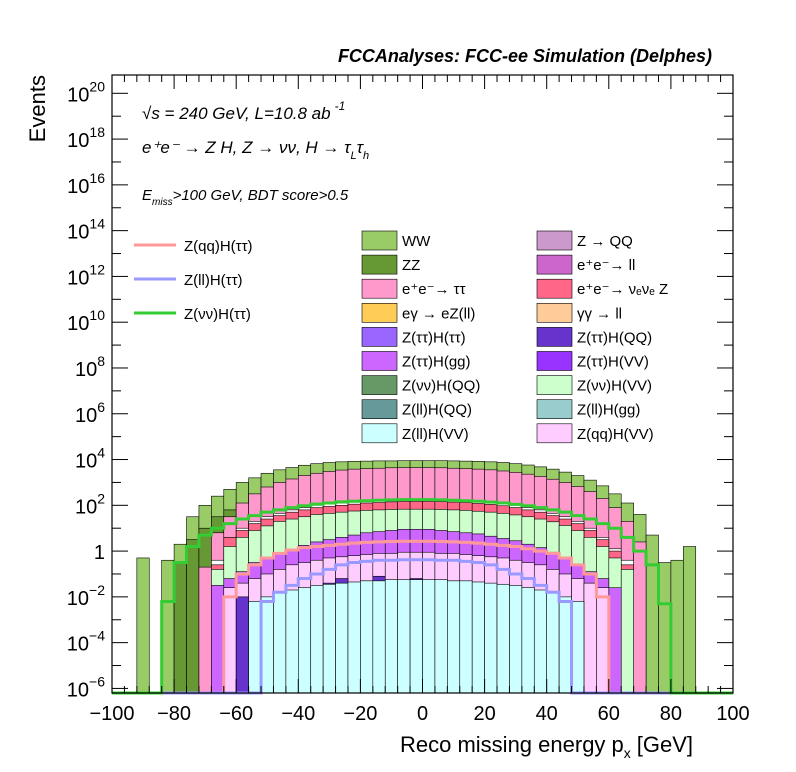 The width and height of the screenshot is (796, 772). I want to click on legend-fill-label: eγ → eZ(ll), so click(438, 313).